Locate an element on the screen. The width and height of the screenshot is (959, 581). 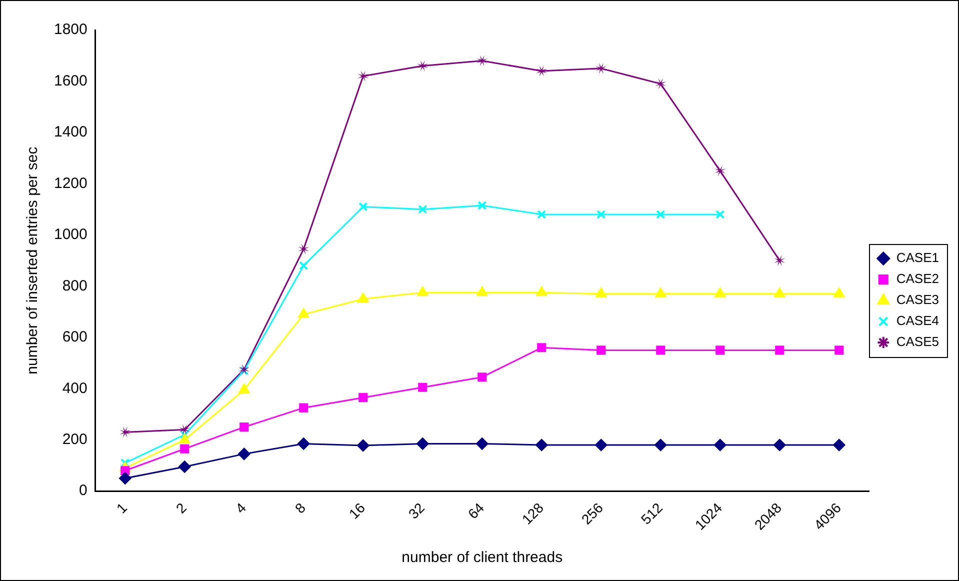
x-axis-title: number of client threads is located at coordinates (482, 557).